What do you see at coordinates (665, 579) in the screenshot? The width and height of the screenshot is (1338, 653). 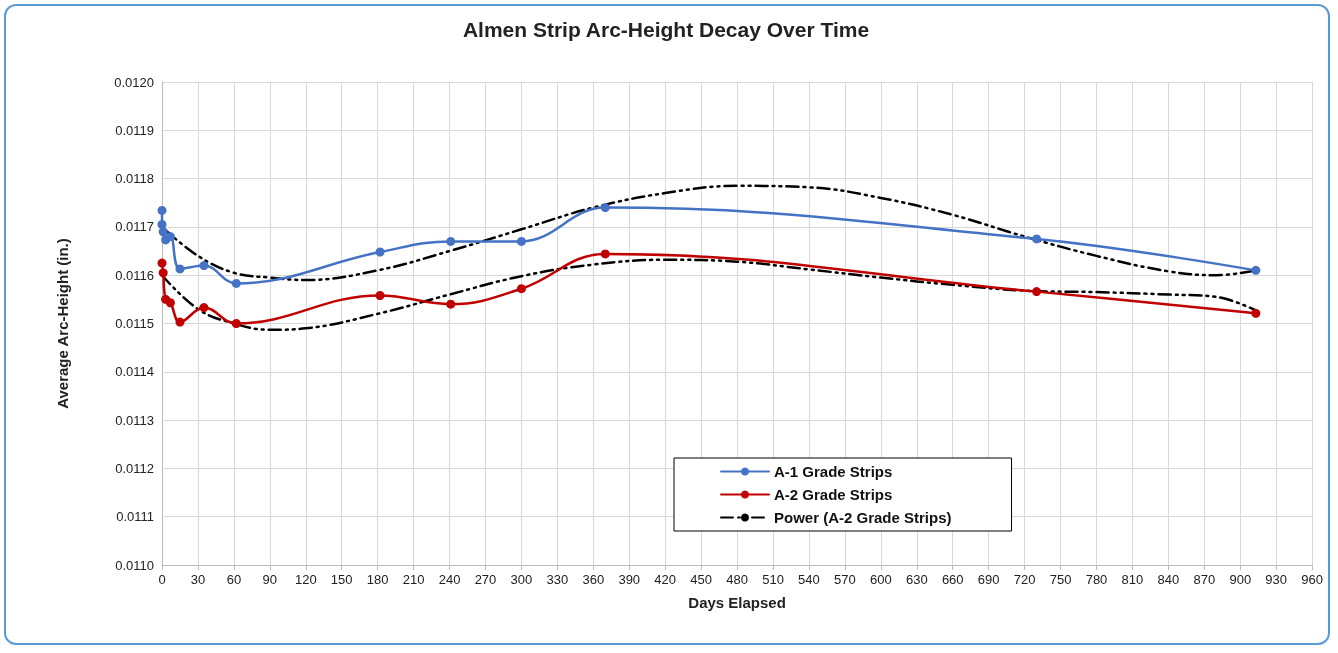 I see `x-tick-label: 420` at bounding box center [665, 579].